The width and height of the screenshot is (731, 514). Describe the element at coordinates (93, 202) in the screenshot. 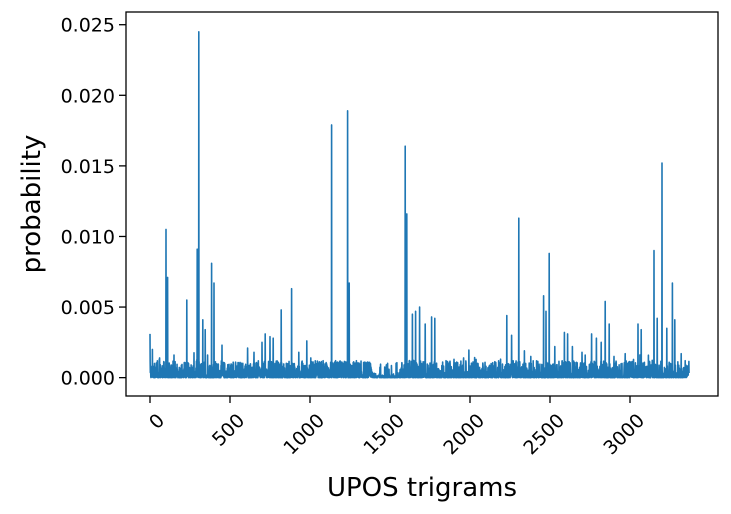

I see `y-axis: 0.000 0.005 0.010 0.015 0.020 0.025` at that location.